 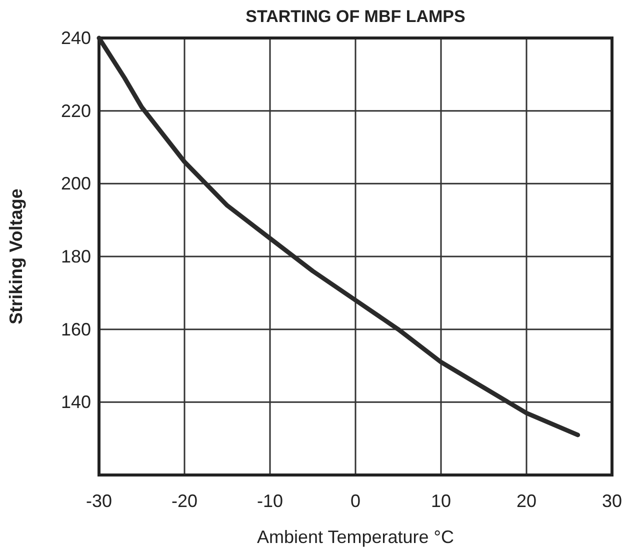 I want to click on y-tick-label: 220, so click(x=75, y=110).